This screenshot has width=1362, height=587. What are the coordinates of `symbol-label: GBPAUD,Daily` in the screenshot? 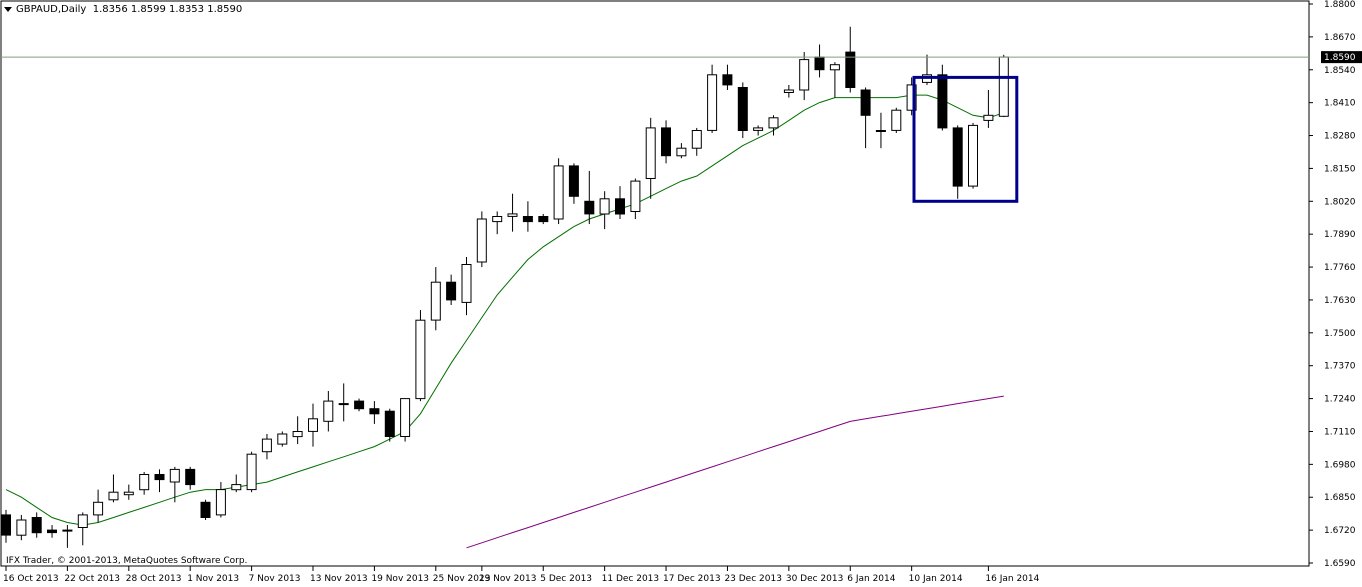 It's located at (51, 9).